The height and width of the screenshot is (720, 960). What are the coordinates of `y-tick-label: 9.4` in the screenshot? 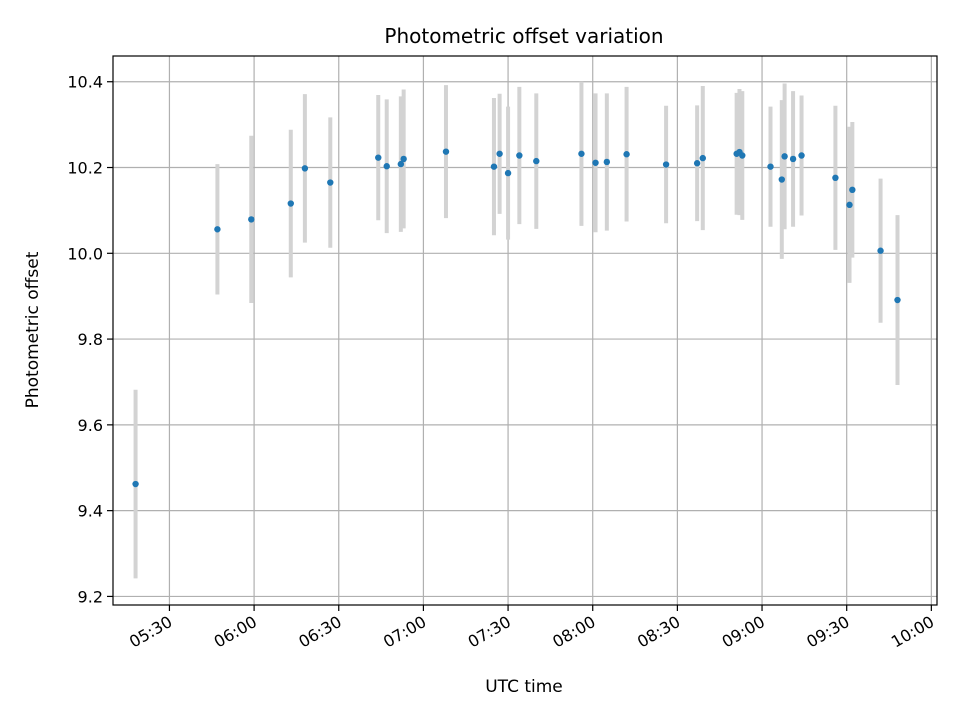 It's located at (90, 511).